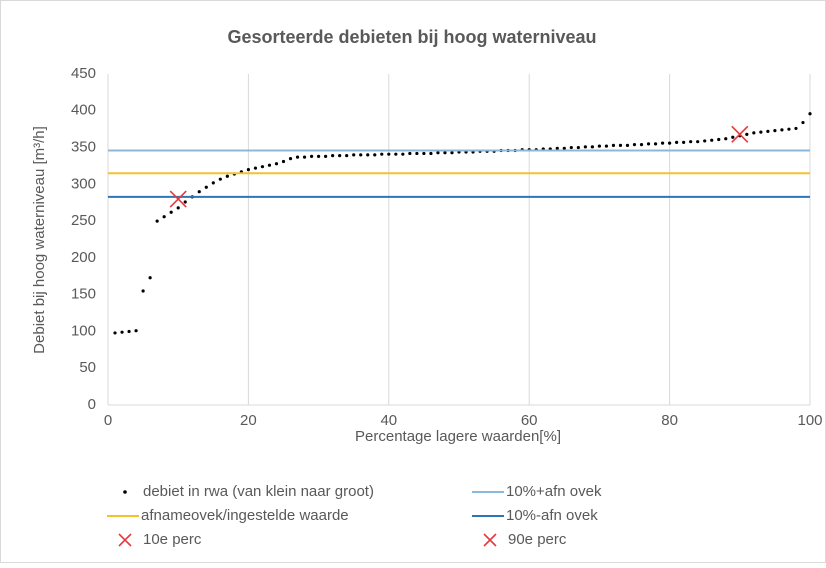 The height and width of the screenshot is (568, 826). What do you see at coordinates (458, 436) in the screenshot?
I see `x-axis-label: Percentage lagere waarden[%]` at bounding box center [458, 436].